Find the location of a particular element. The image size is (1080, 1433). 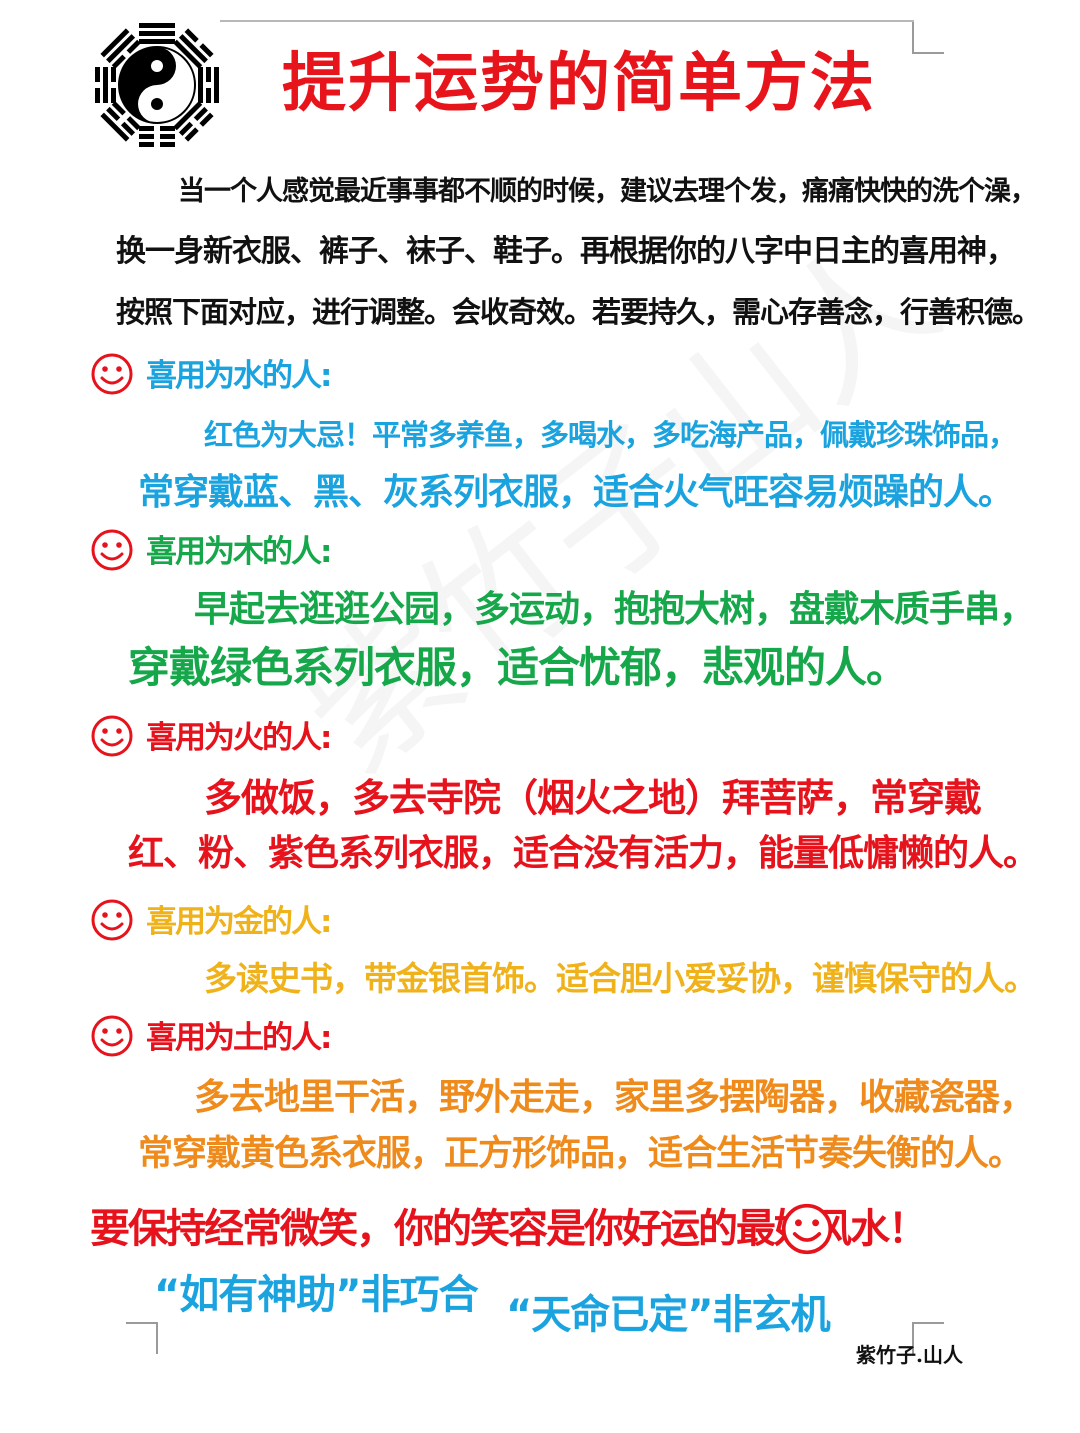

crop-mark-top-right is located at coordinates (928, 38).